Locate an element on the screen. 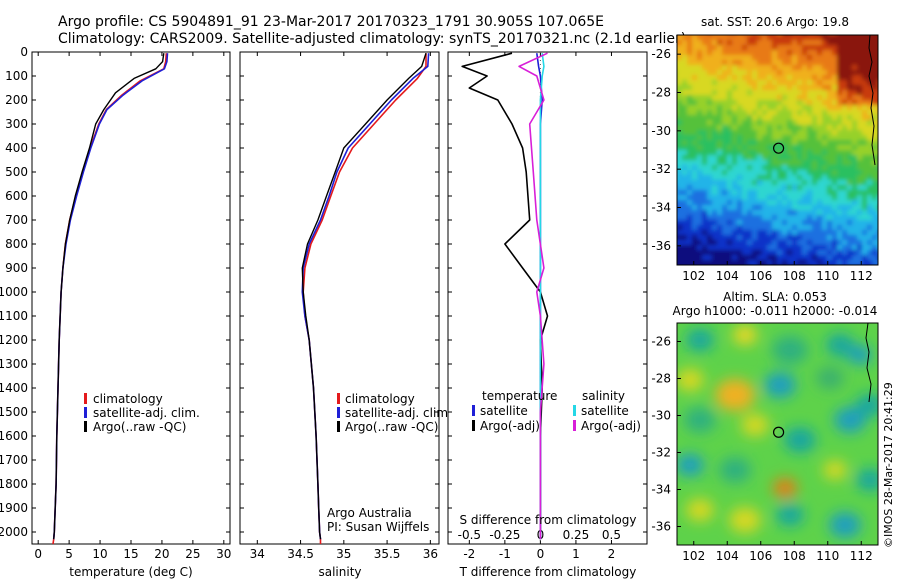  legend-title-temperature: temperature is located at coordinates (519, 396).